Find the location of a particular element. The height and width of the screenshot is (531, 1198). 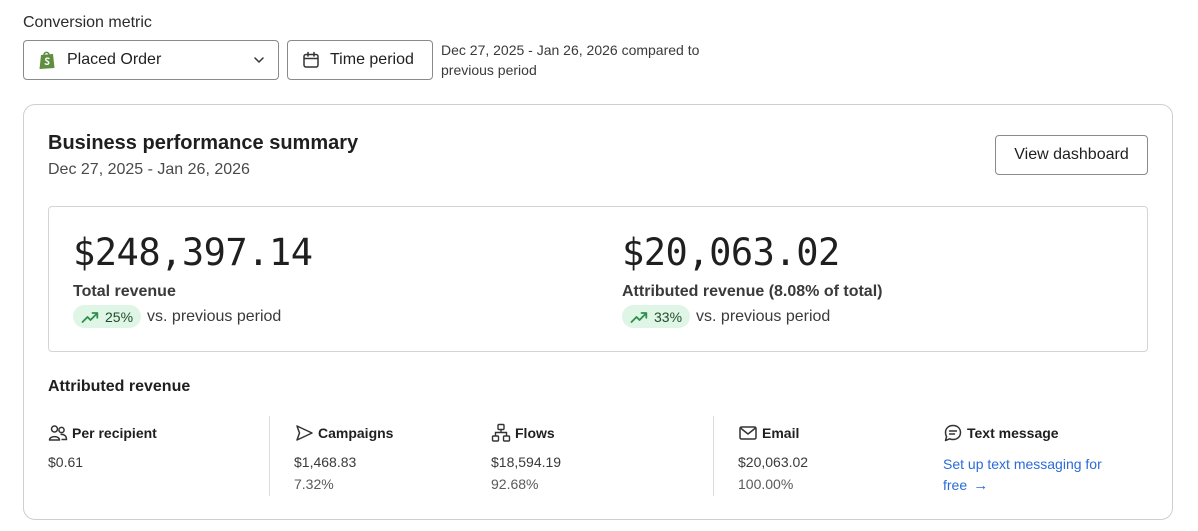

shopify-bag-icon is located at coordinates (47, 60).